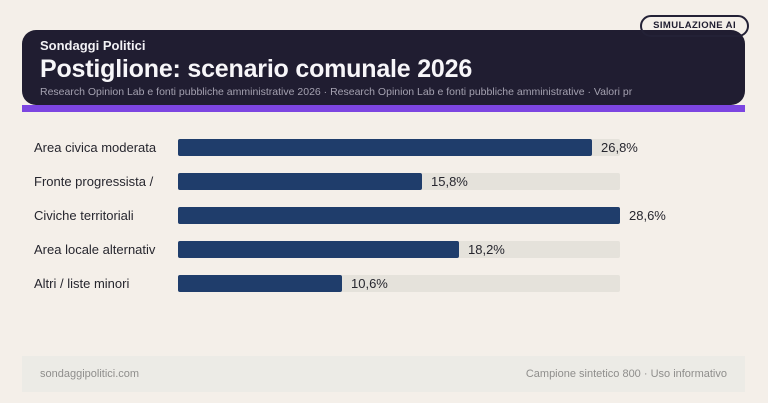  Describe the element at coordinates (626, 374) in the screenshot. I see `footer-sample-note: Campione sintetico 800 · Uso informativo` at that location.